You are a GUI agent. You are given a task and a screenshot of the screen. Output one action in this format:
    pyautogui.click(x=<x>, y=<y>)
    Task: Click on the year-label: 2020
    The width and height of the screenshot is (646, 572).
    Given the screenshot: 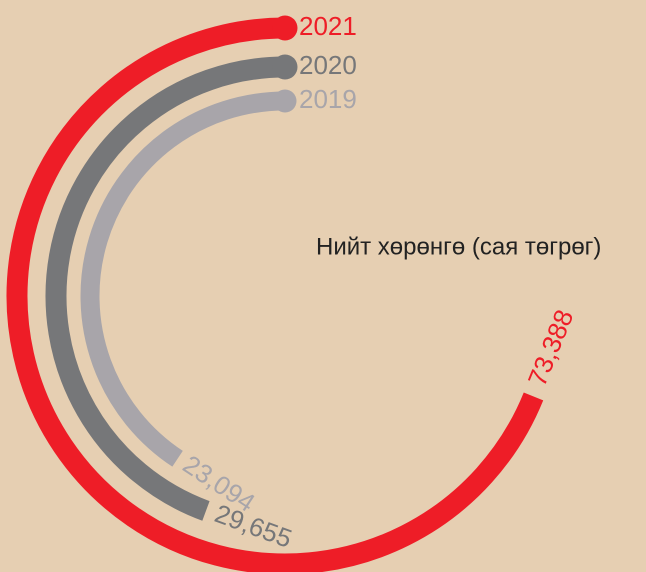 What is the action you would take?
    pyautogui.click(x=328, y=65)
    